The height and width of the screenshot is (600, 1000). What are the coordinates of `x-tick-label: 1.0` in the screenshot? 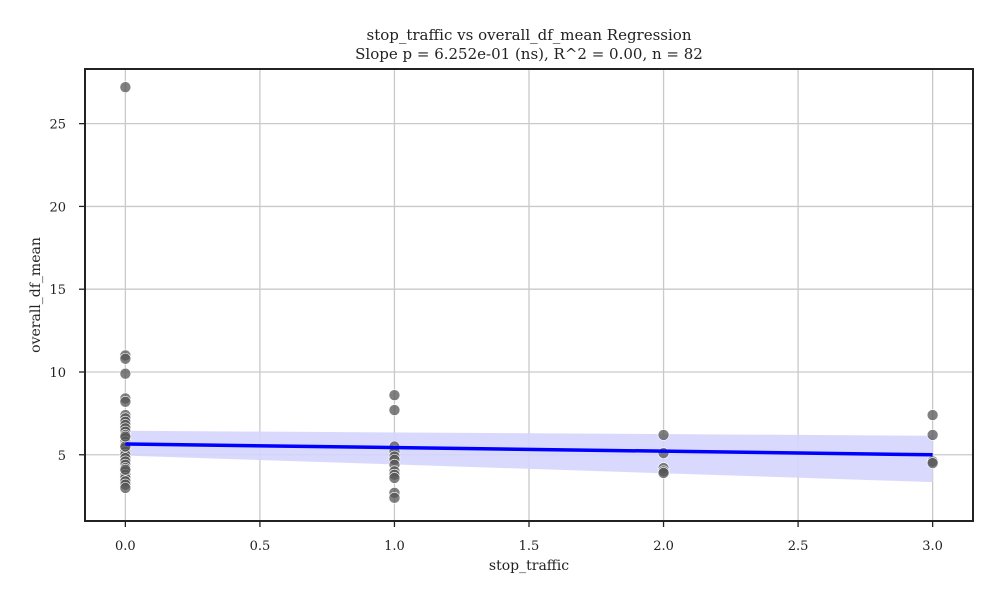 It's located at (394, 546).